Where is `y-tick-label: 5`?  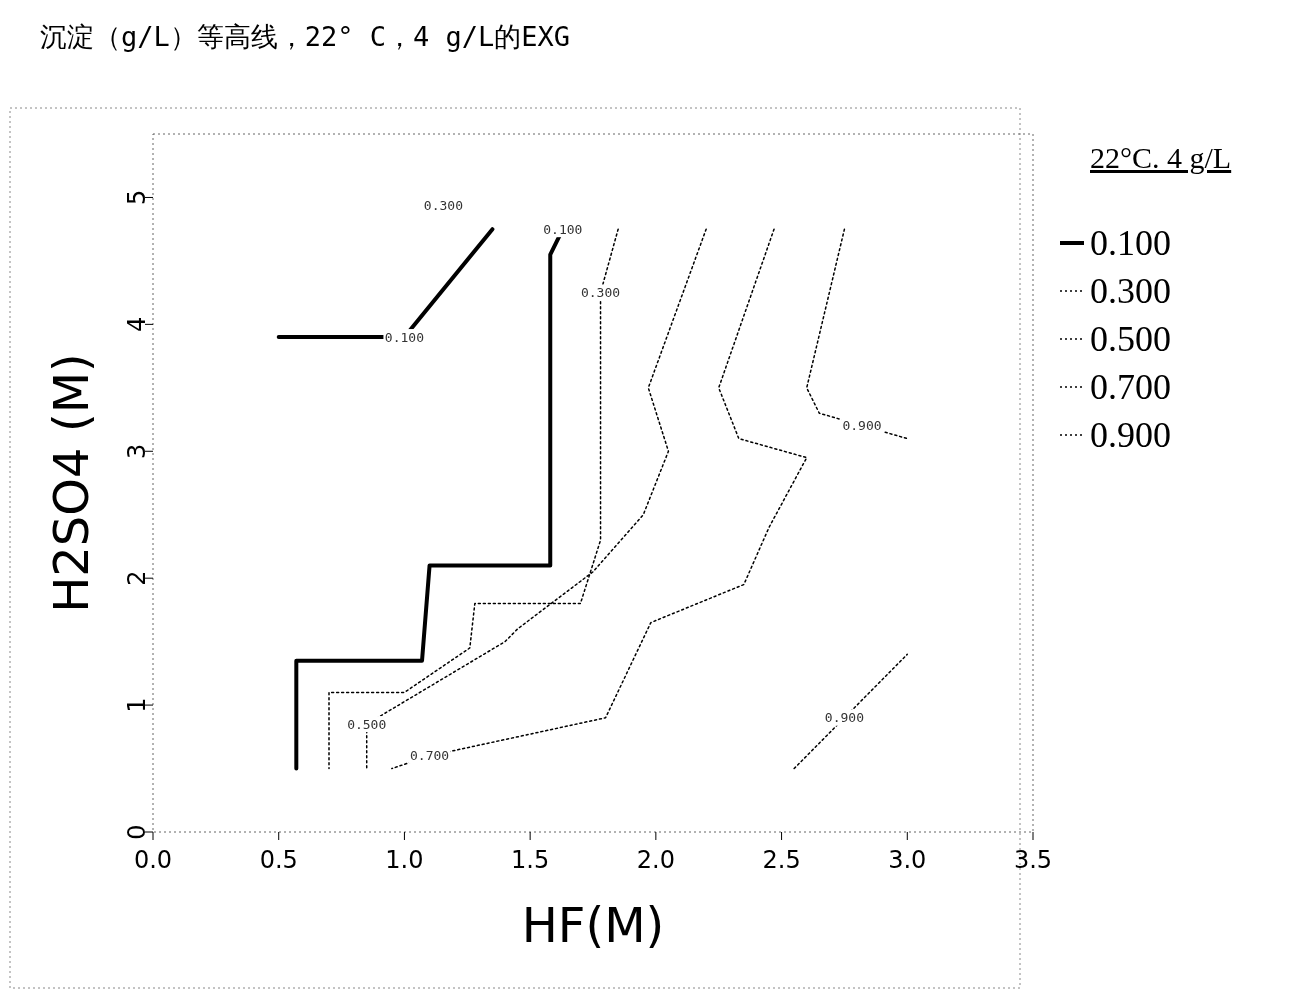 y-tick-label: 5 is located at coordinates (137, 197).